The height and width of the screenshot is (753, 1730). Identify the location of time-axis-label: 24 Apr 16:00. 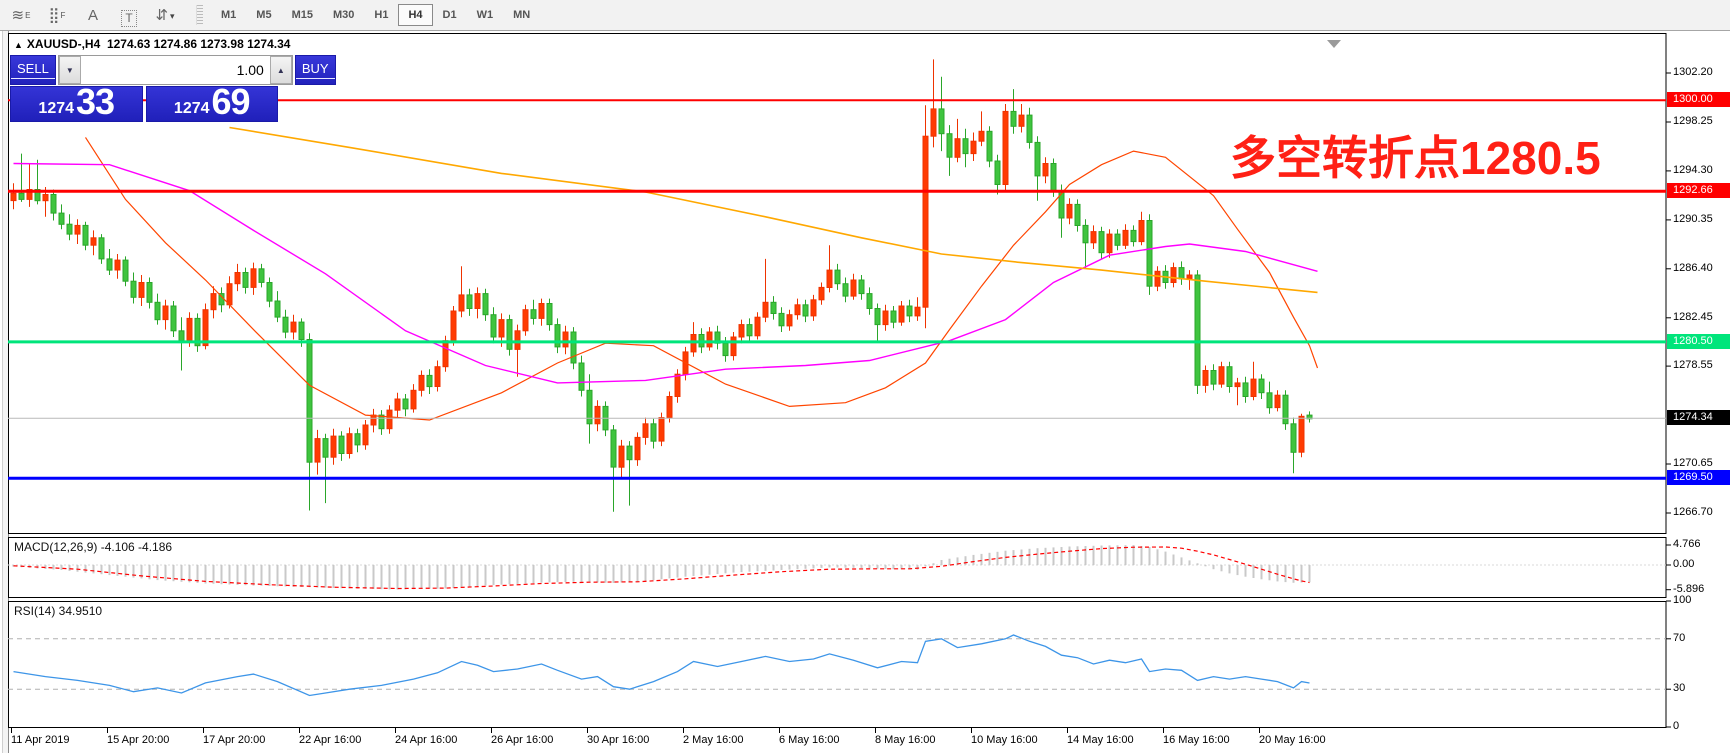
(426, 740).